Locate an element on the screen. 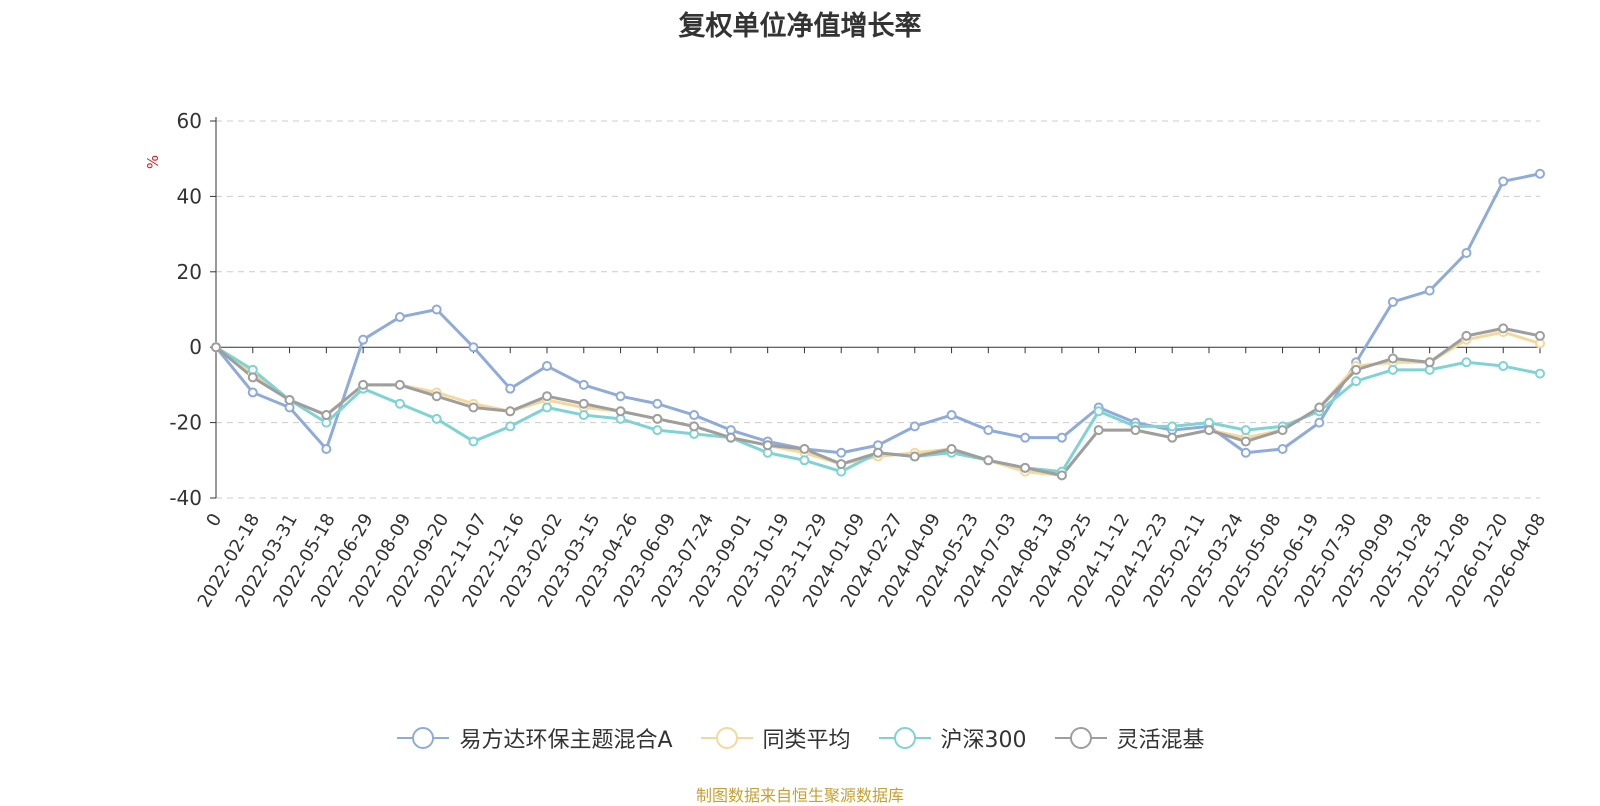  y-tick-label: 20 is located at coordinates (189, 272).